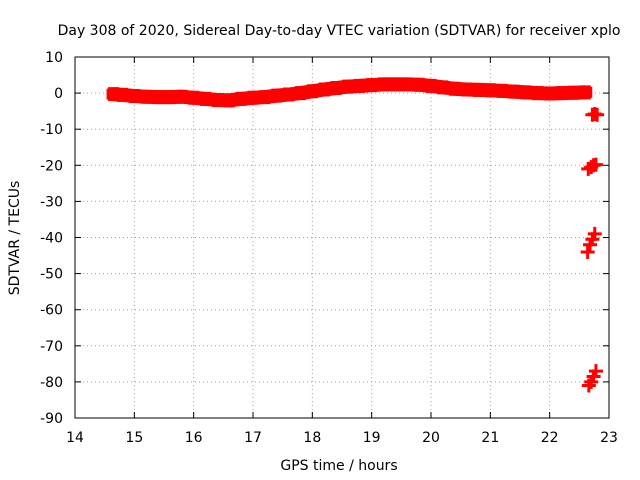 This screenshot has height=480, width=640. Describe the element at coordinates (431, 438) in the screenshot. I see `x-tick-label: 20` at that location.